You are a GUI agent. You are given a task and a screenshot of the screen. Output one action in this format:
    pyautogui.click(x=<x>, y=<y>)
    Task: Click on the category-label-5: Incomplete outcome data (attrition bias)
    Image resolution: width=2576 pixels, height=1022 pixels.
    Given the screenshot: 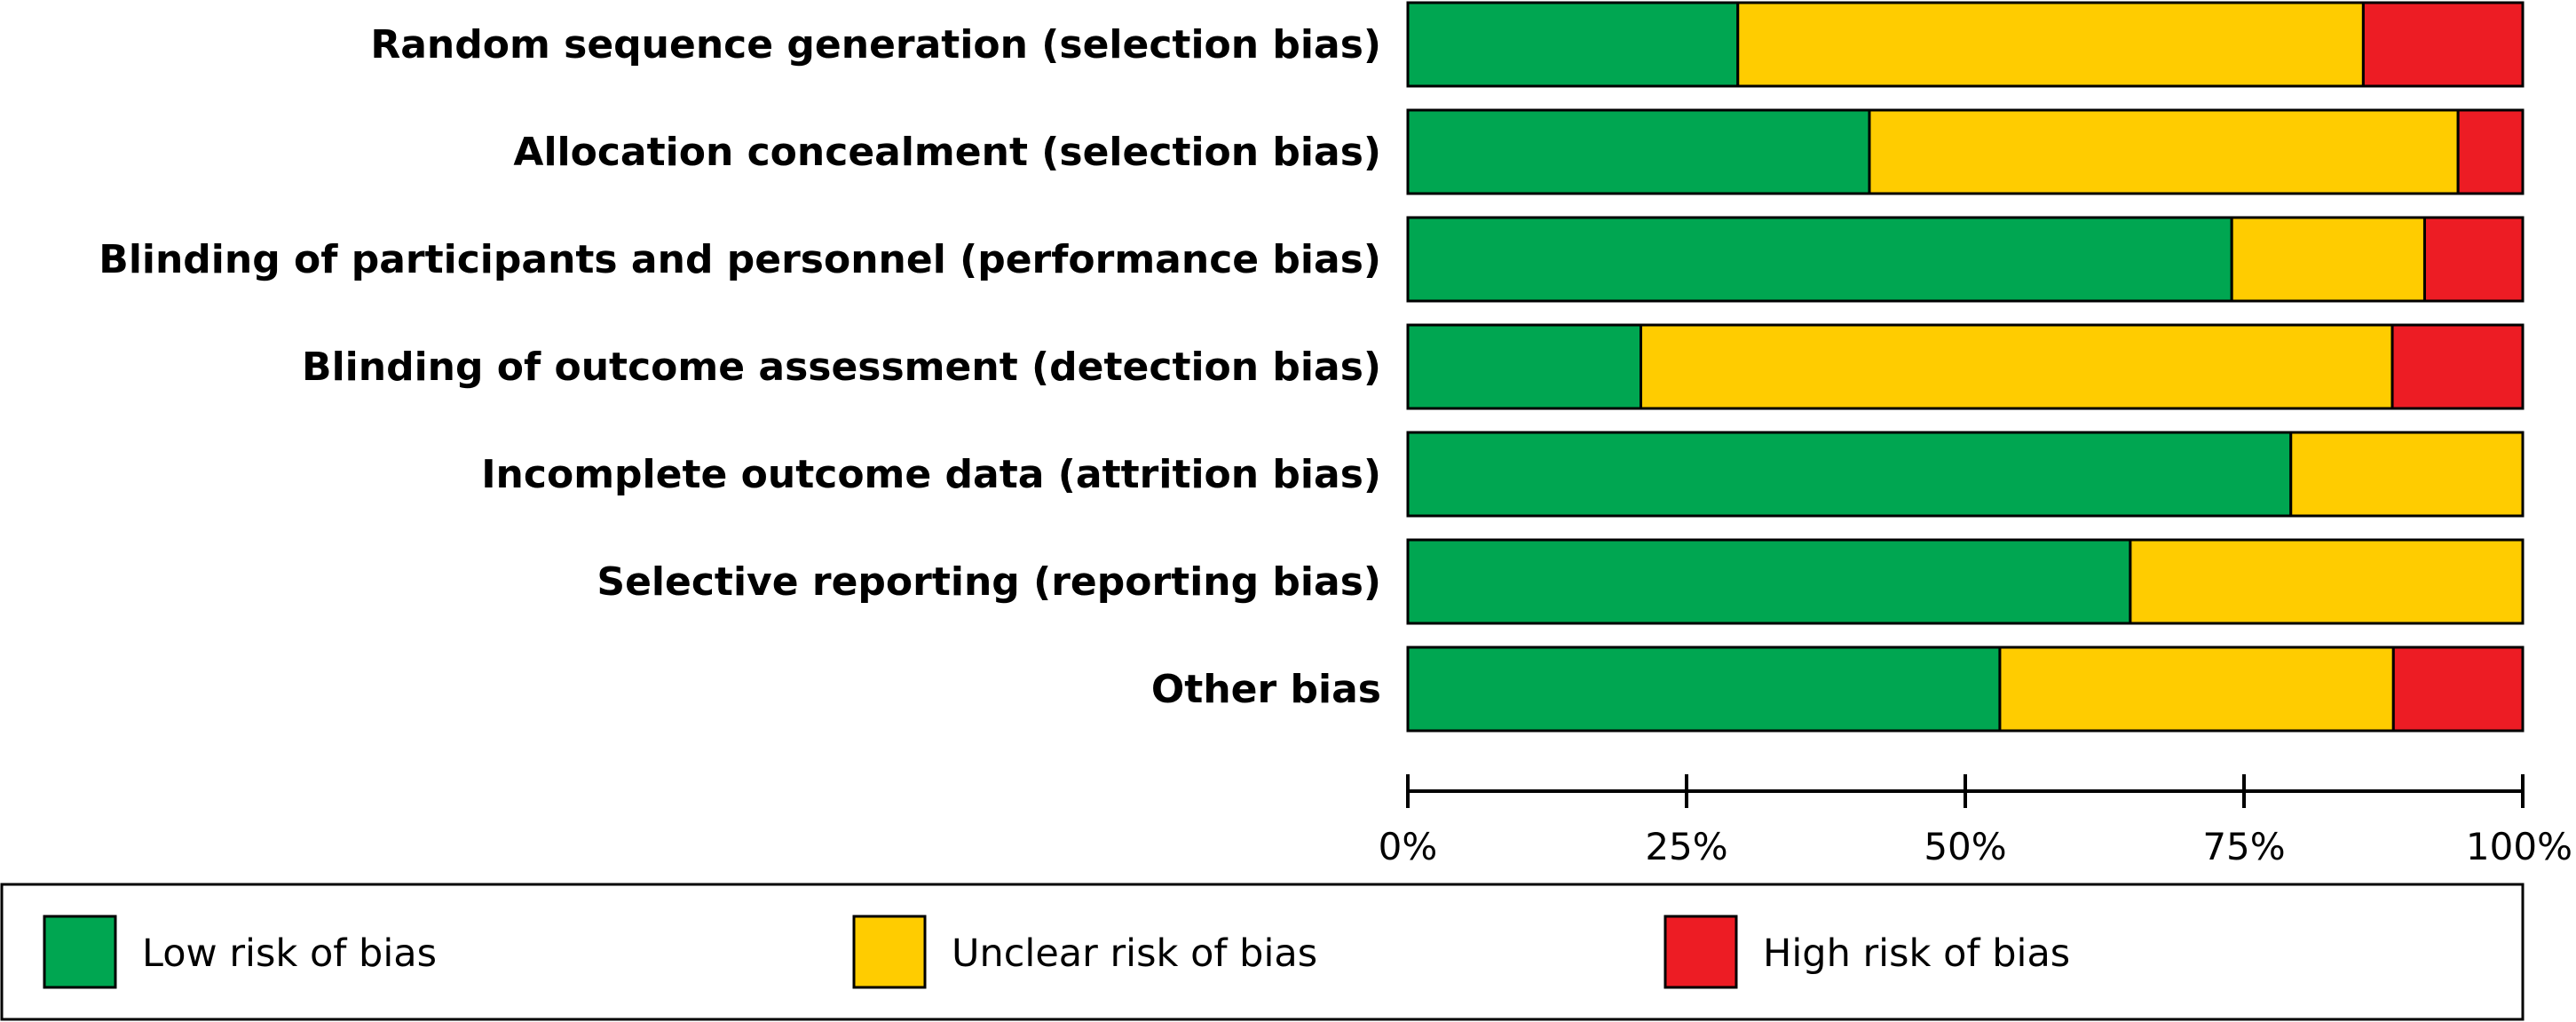 What is the action you would take?
    pyautogui.click(x=931, y=474)
    